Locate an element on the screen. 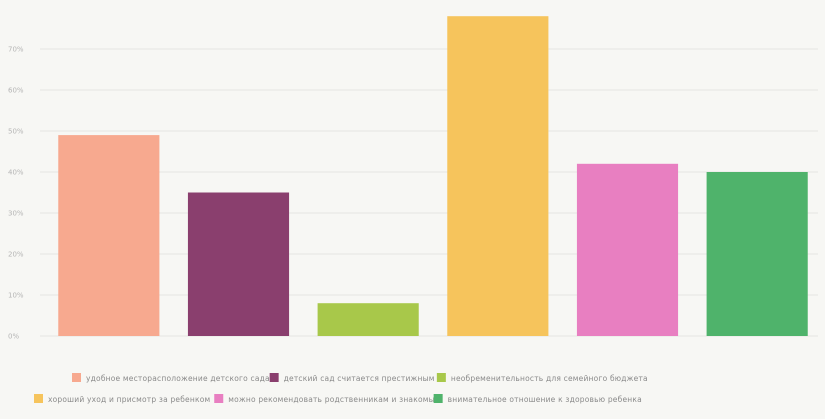 The image size is (825, 419). legend-label: детский сад считается престижным is located at coordinates (359, 378).